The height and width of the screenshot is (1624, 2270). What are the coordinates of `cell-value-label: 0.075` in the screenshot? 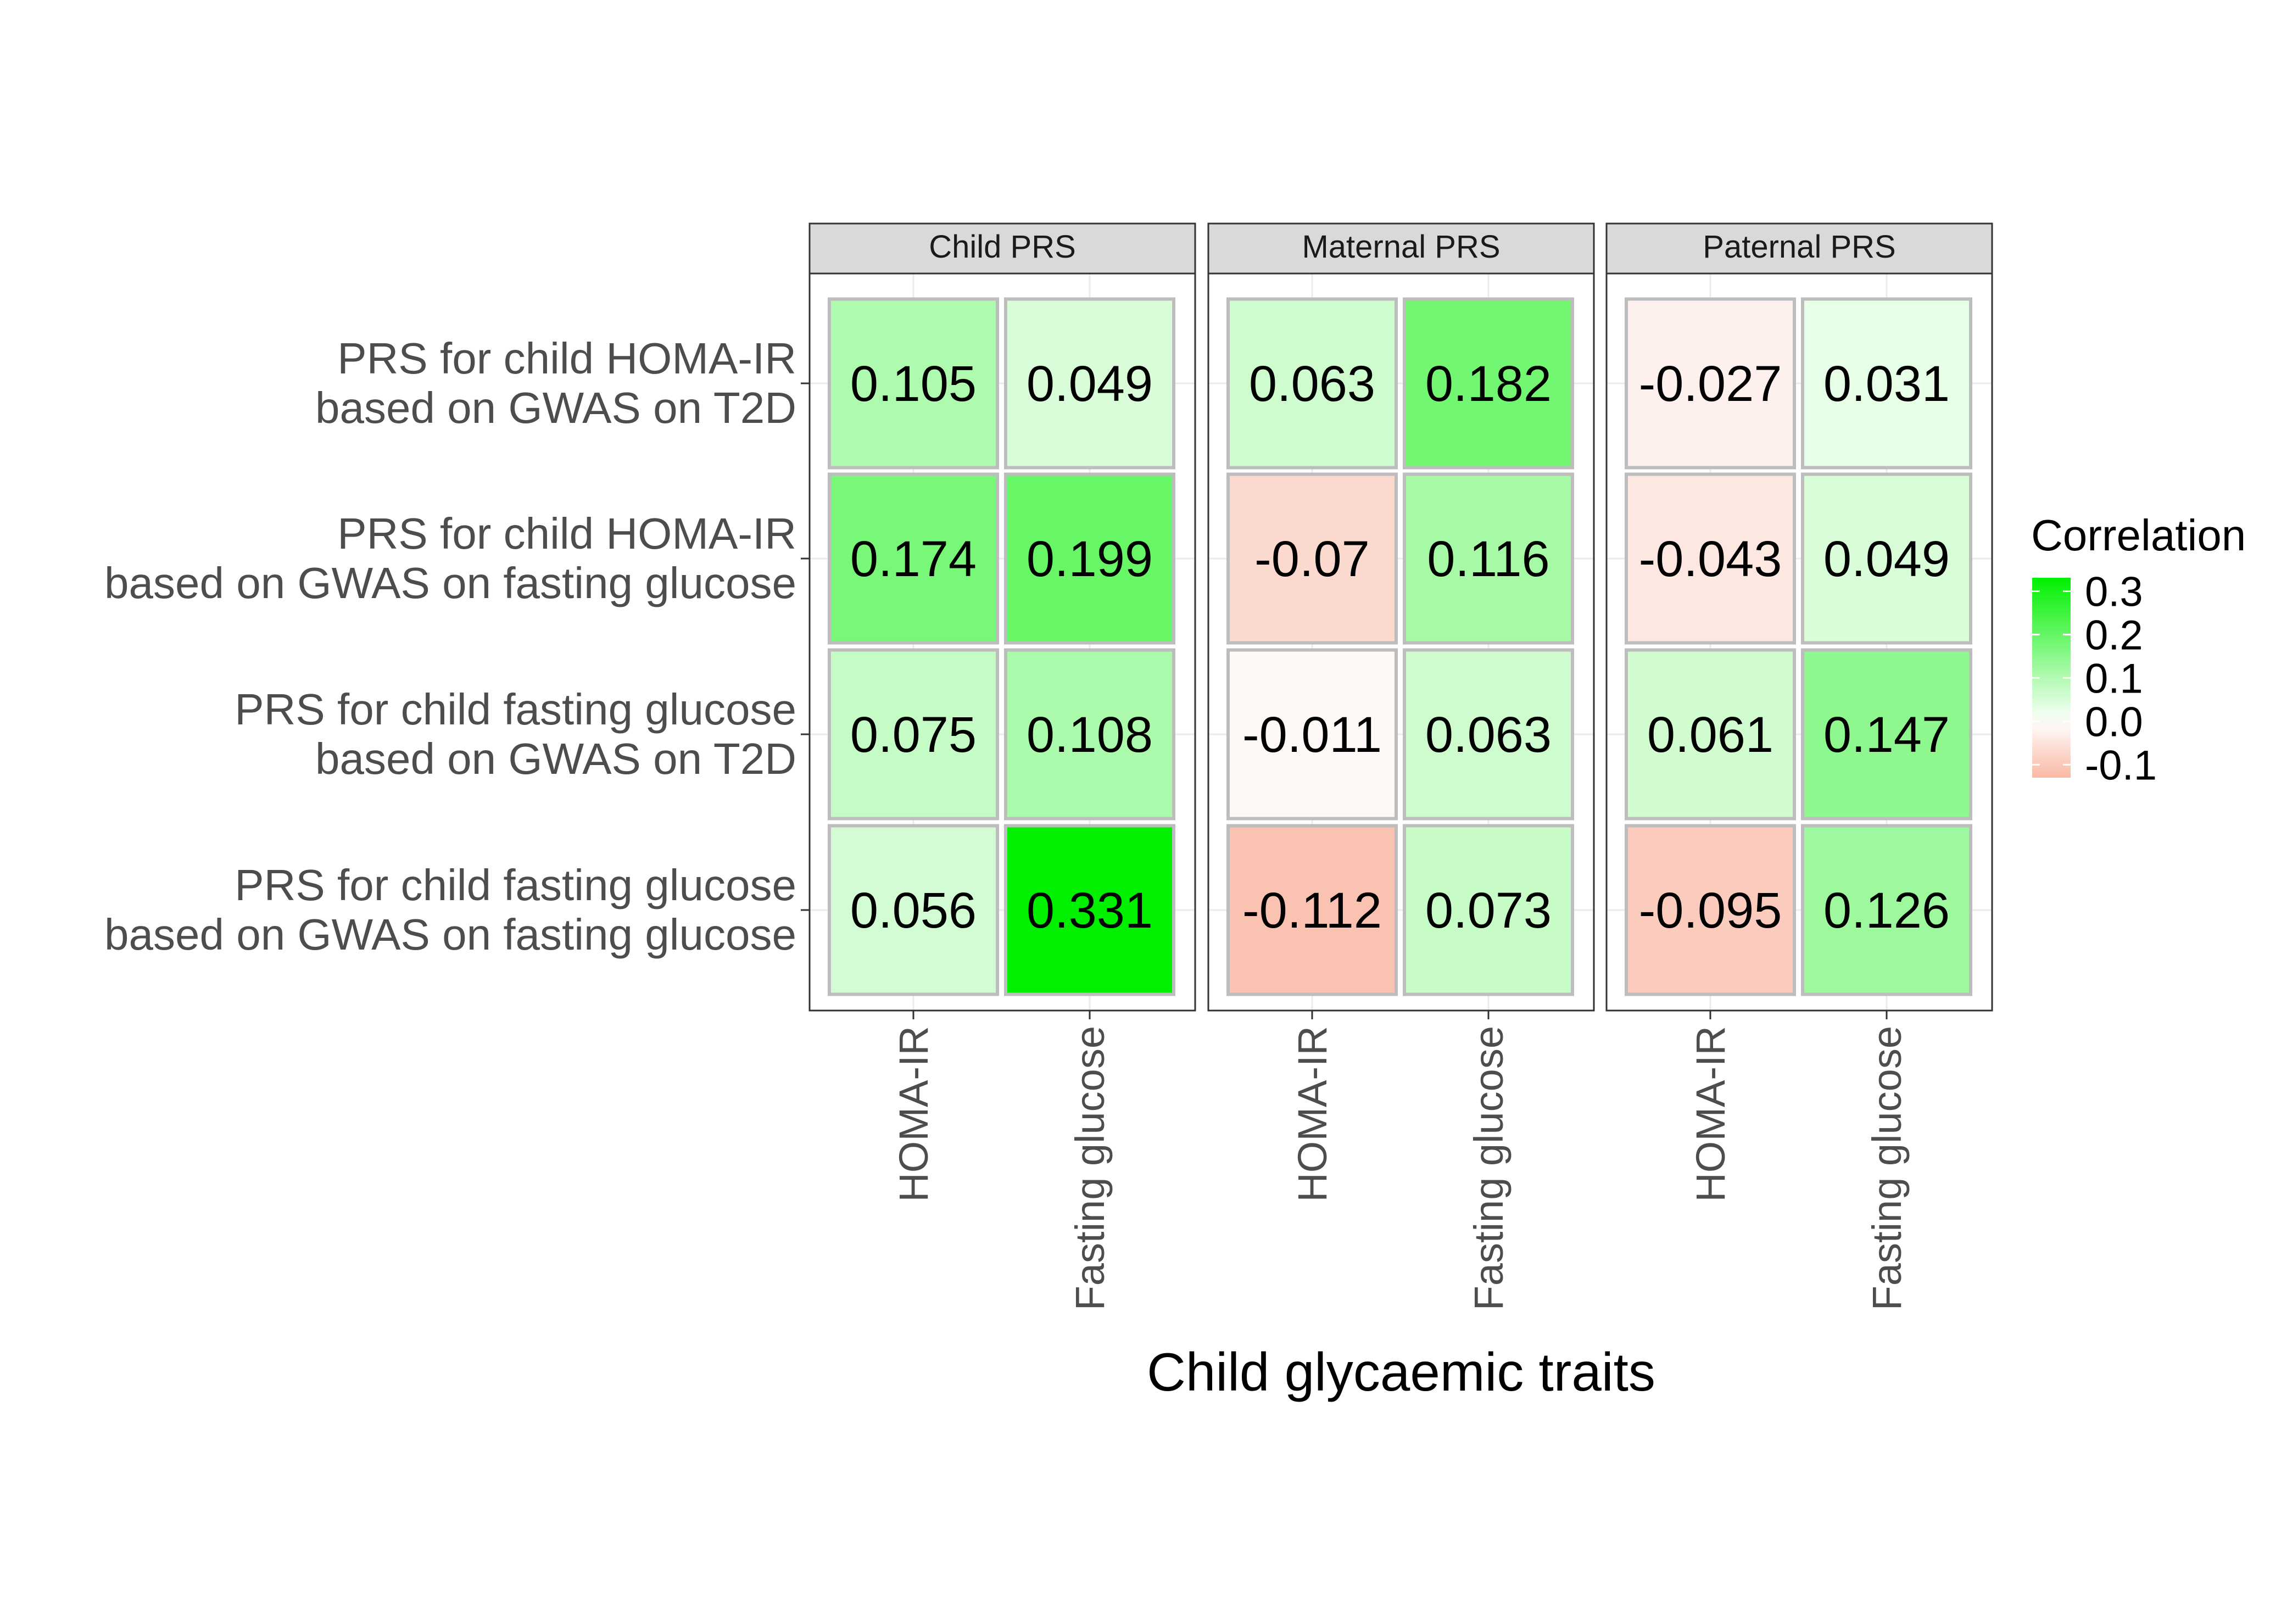 It's located at (914, 735).